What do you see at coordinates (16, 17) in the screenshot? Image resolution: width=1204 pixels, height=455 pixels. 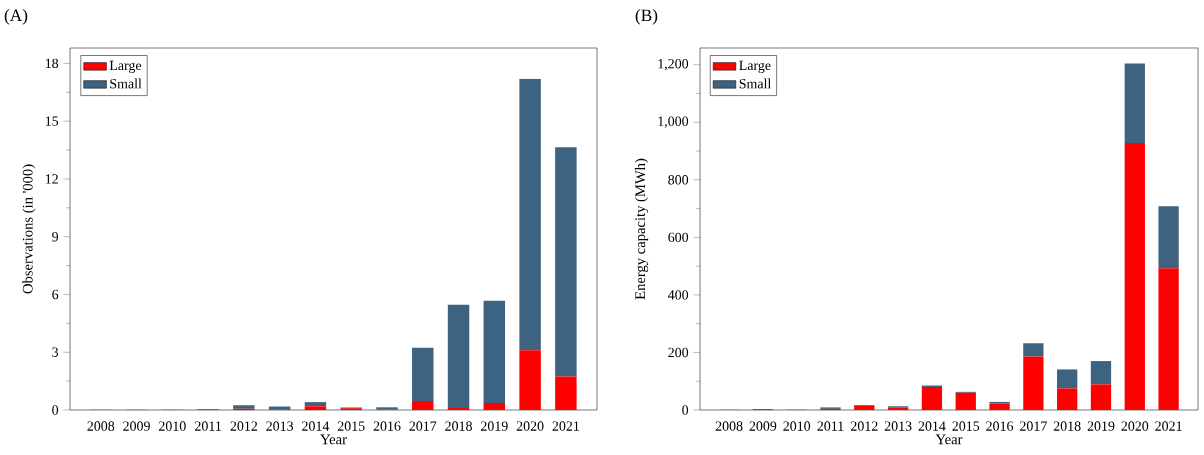 I see `chart-title: (A)` at bounding box center [16, 17].